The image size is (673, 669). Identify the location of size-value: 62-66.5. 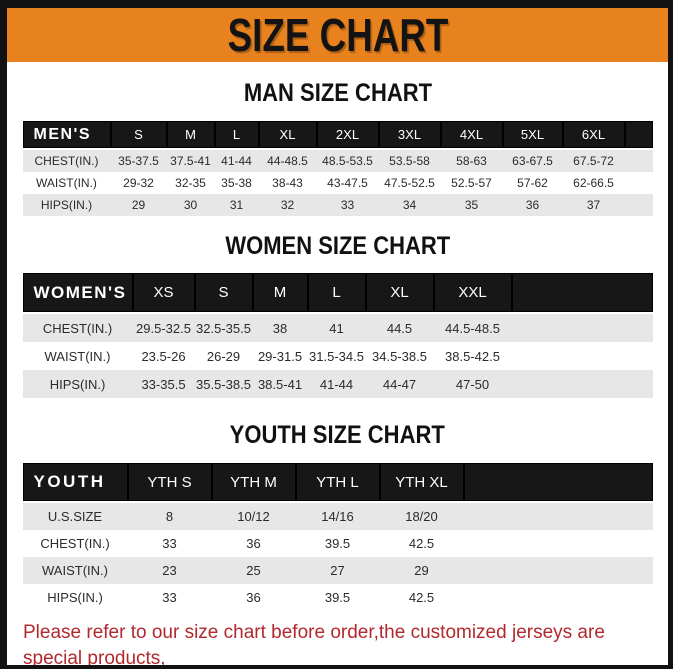
(593, 183).